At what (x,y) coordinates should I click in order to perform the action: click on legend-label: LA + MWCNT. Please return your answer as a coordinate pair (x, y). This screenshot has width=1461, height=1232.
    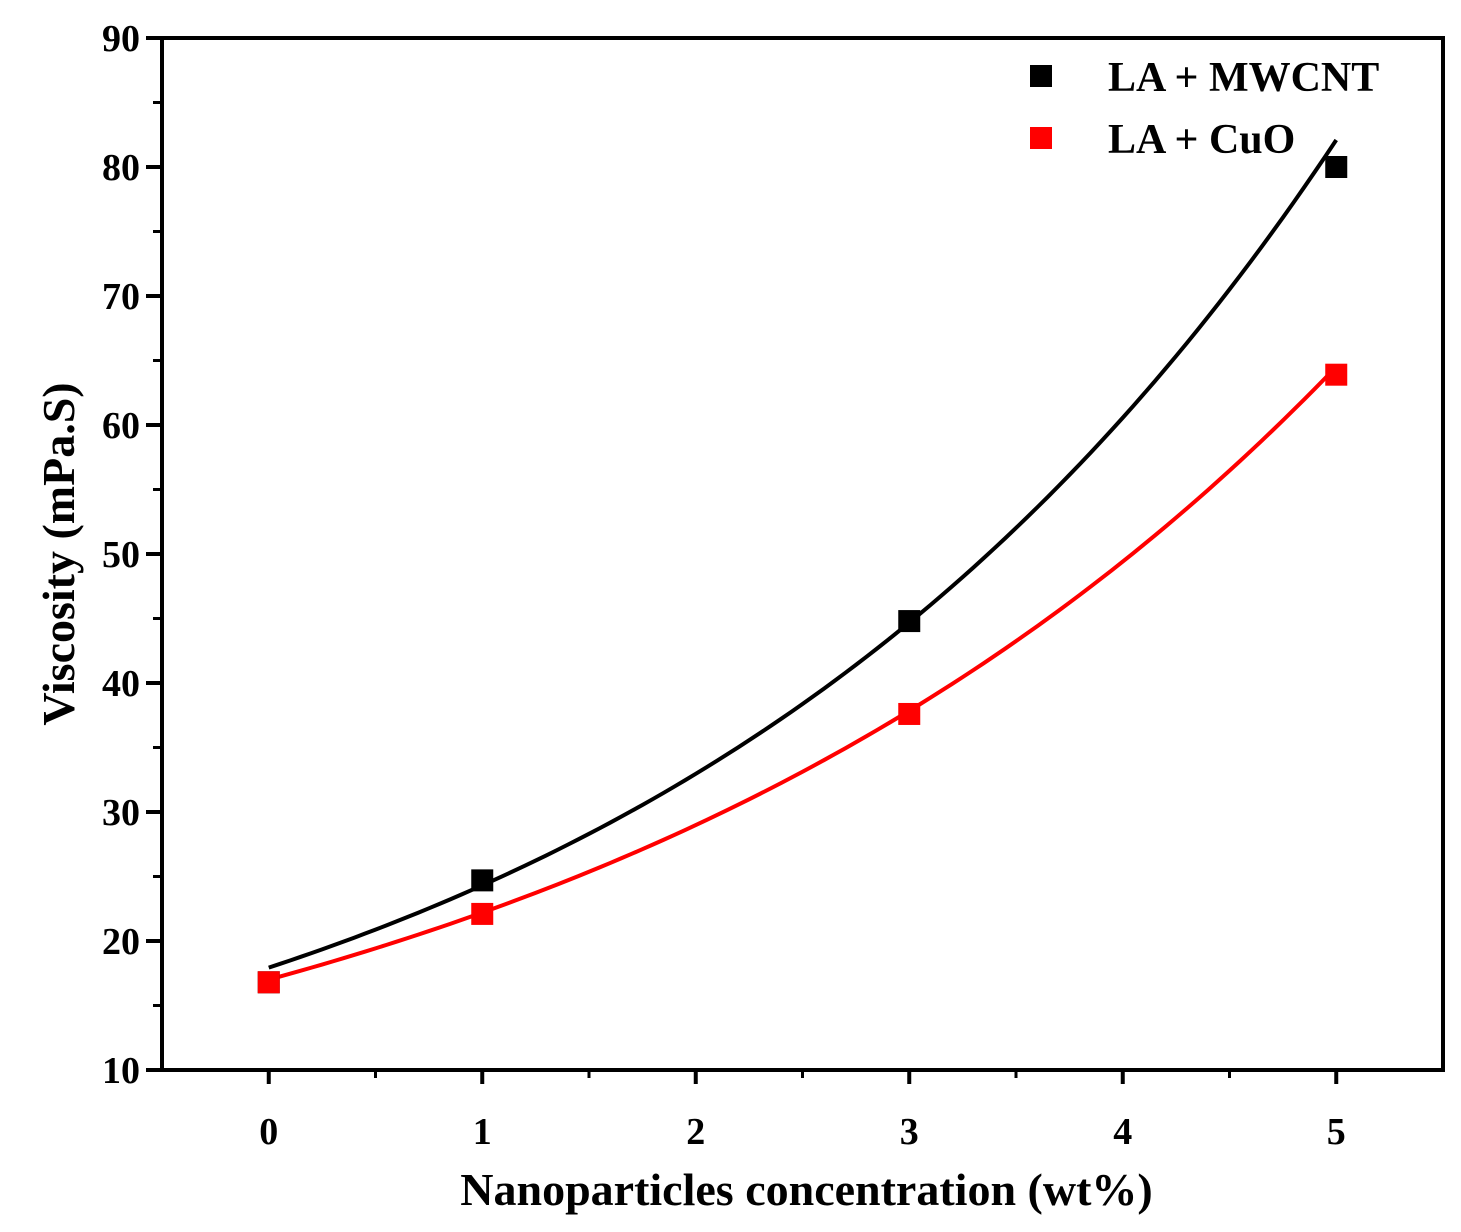
    Looking at the image, I should click on (1243, 78).